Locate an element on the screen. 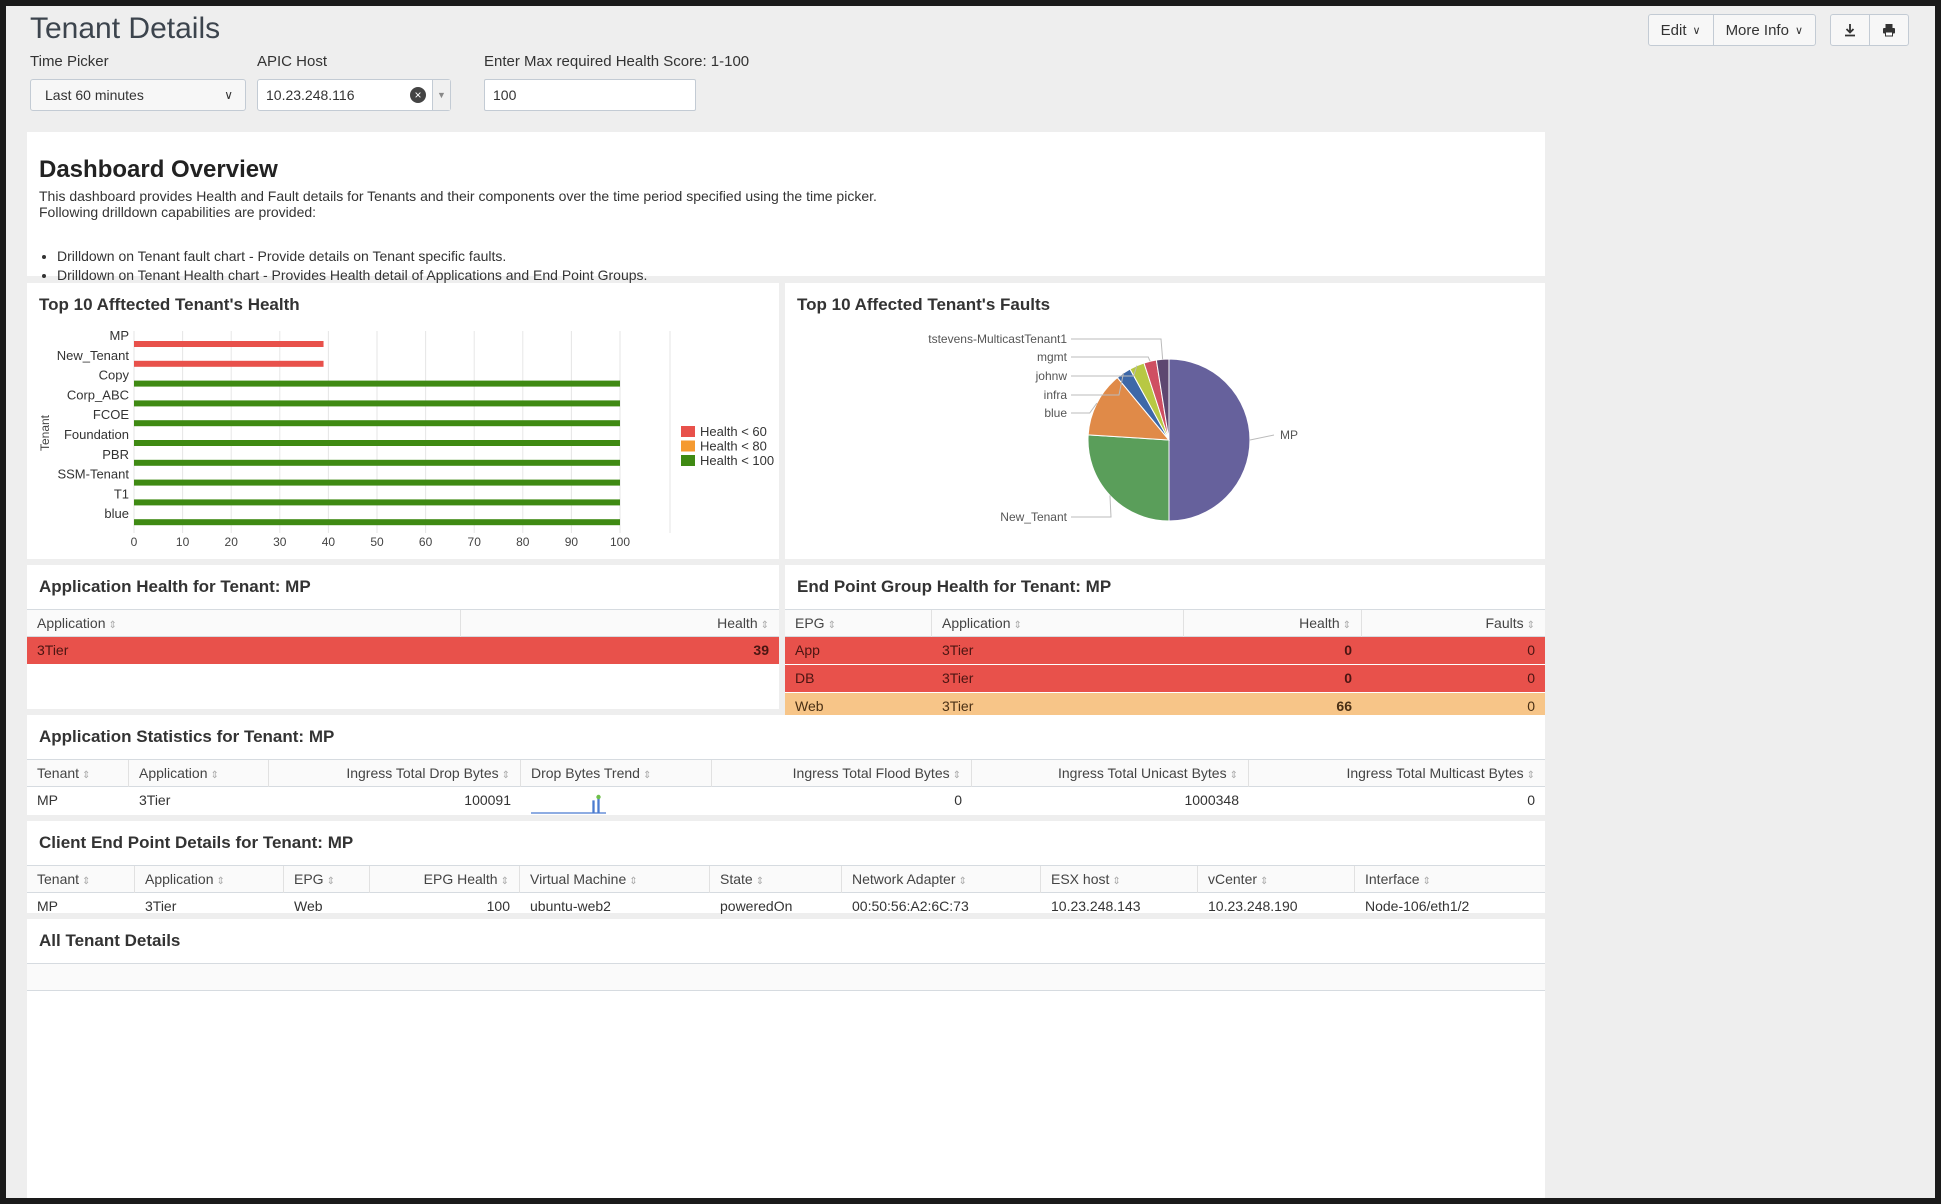 The width and height of the screenshot is (1941, 1204). print-button is located at coordinates (1889, 30).